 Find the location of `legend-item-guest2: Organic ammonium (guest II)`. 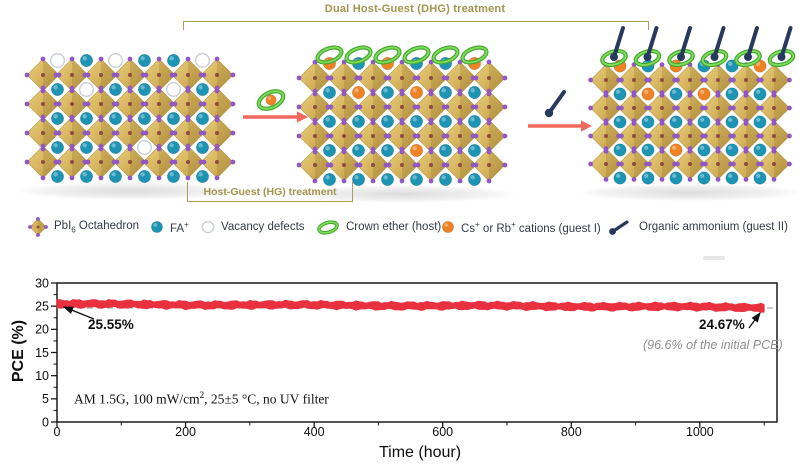

legend-item-guest2: Organic ammonium (guest II) is located at coordinates (697, 227).